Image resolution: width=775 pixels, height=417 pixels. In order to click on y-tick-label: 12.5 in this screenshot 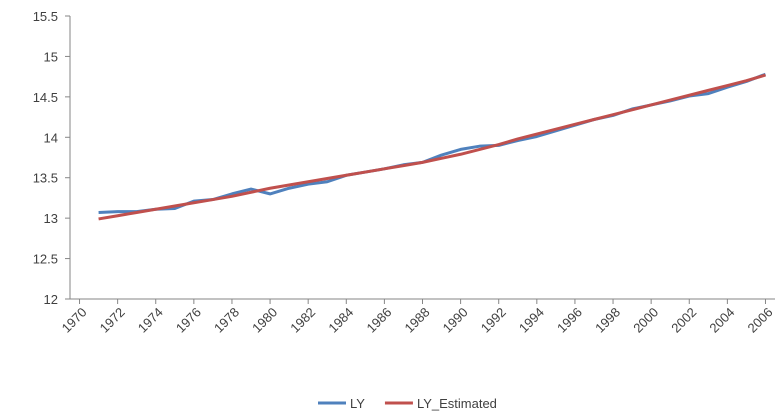, I will do `click(45, 259)`.